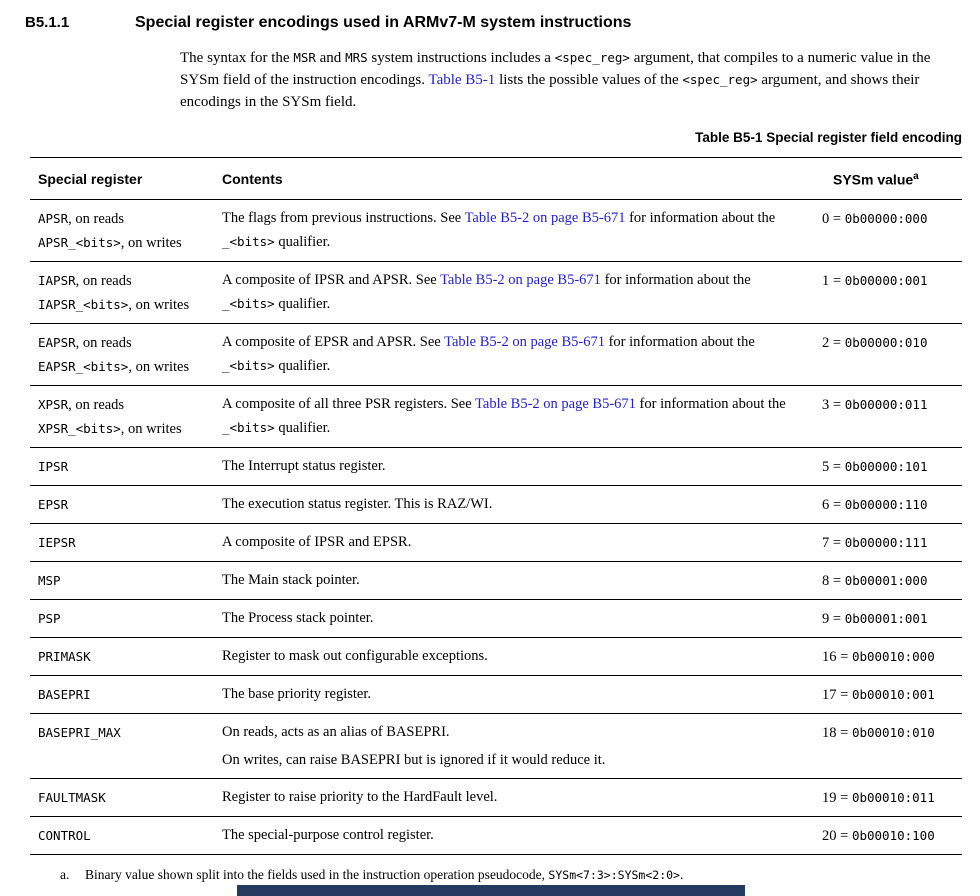 The width and height of the screenshot is (980, 896). I want to click on sysm-decimal-value: 8 =, so click(833, 580).